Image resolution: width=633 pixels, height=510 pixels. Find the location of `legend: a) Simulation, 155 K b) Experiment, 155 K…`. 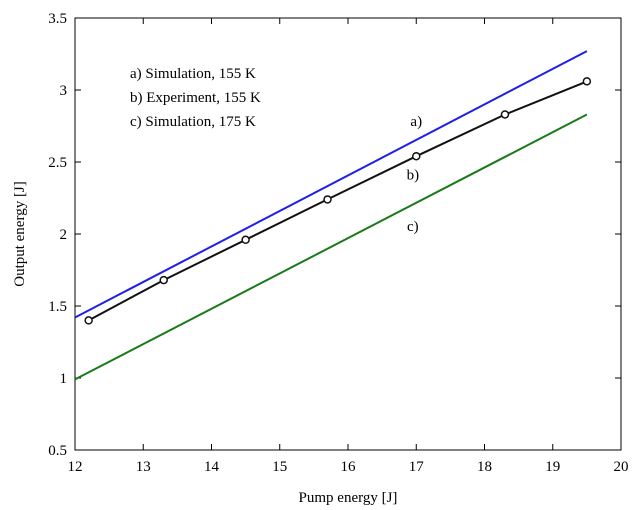

legend: a) Simulation, 155 K b) Experiment, 155 K… is located at coordinates (195, 98).